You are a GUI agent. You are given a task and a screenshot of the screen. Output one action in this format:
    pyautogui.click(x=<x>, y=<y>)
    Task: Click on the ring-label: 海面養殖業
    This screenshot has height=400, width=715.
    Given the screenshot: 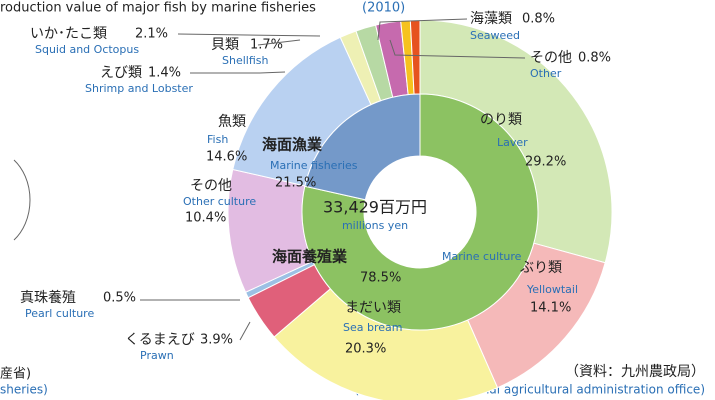 What is the action you would take?
    pyautogui.click(x=310, y=257)
    